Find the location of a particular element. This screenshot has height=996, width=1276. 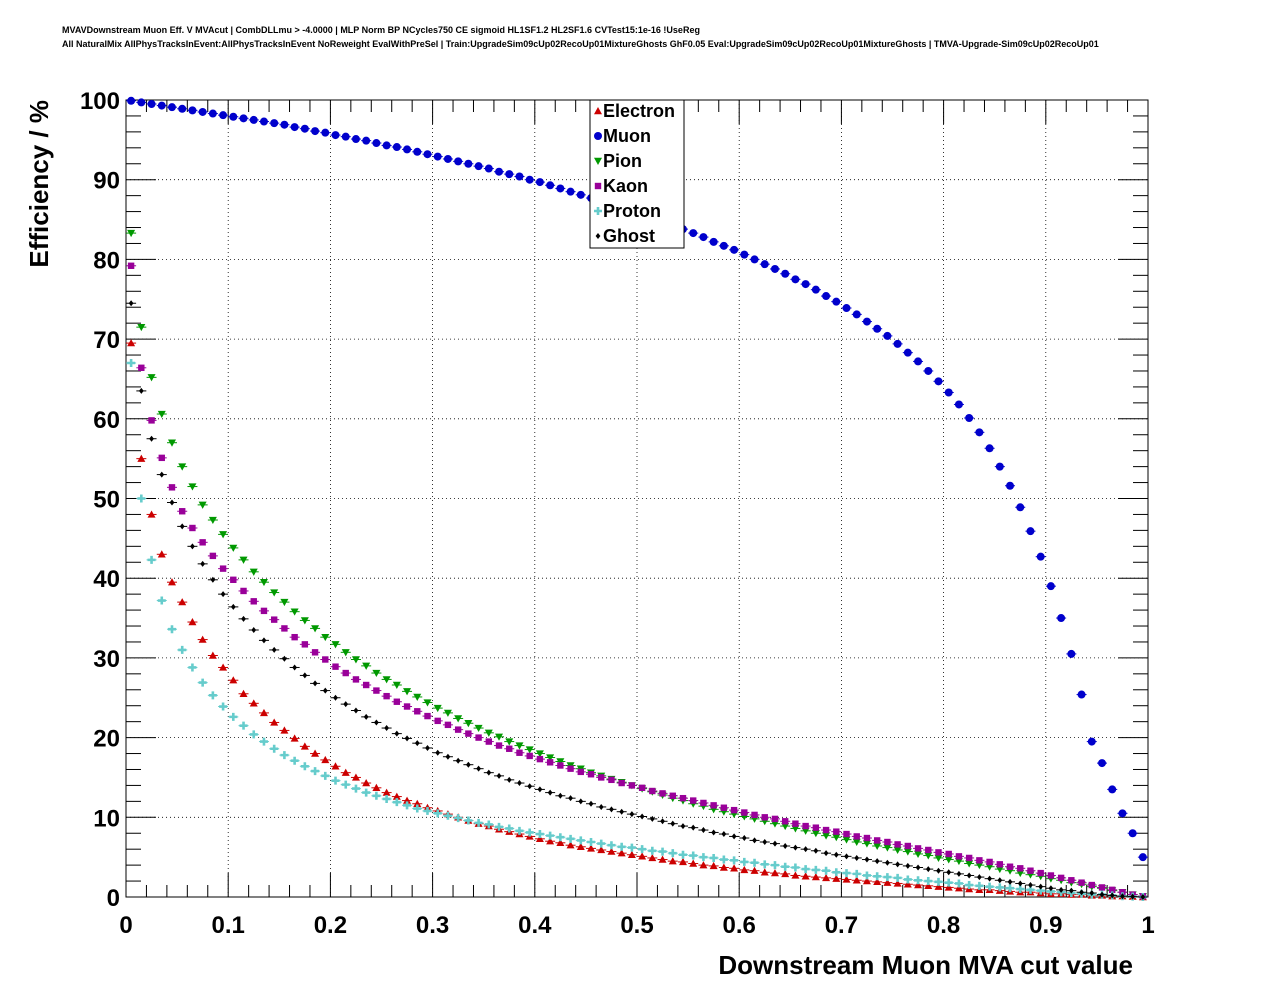

legend-label-proton: Proton is located at coordinates (632, 211).